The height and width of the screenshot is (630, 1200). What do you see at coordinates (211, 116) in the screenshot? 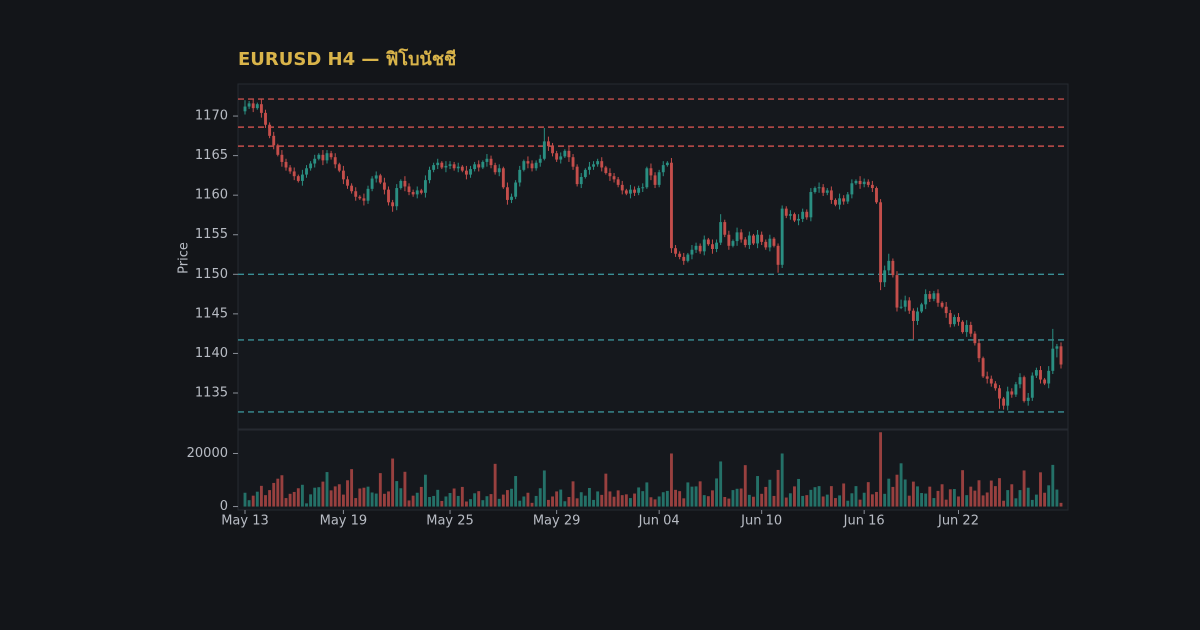
I see `y-tick-label: 1170` at bounding box center [211, 116].